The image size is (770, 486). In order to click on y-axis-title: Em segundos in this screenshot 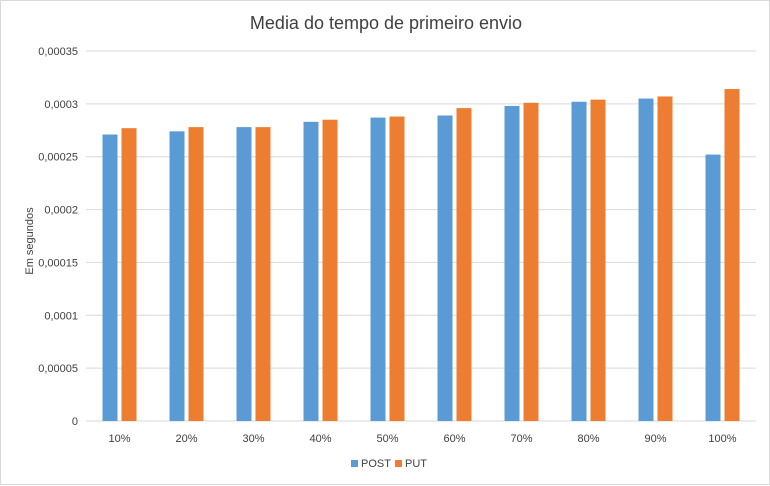, I will do `click(30, 241)`.